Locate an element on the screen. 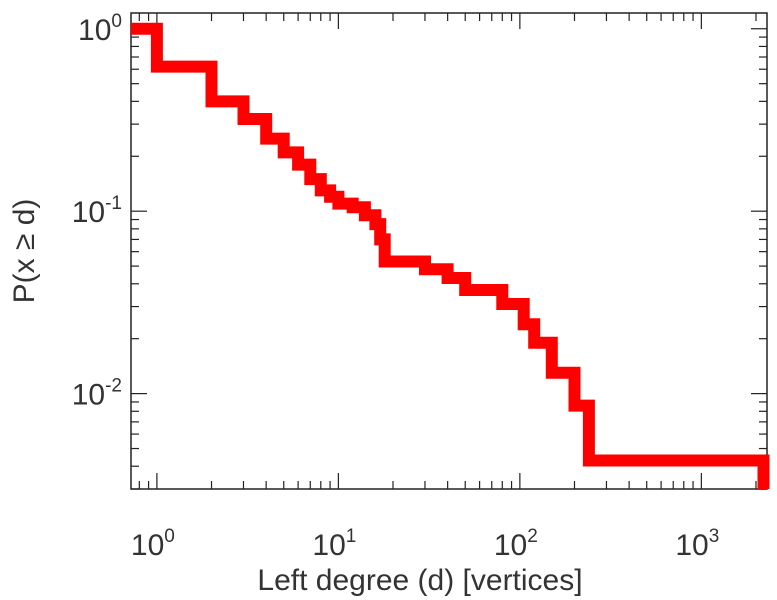  y-tick-label: 10⁻¹ is located at coordinates (97, 211).